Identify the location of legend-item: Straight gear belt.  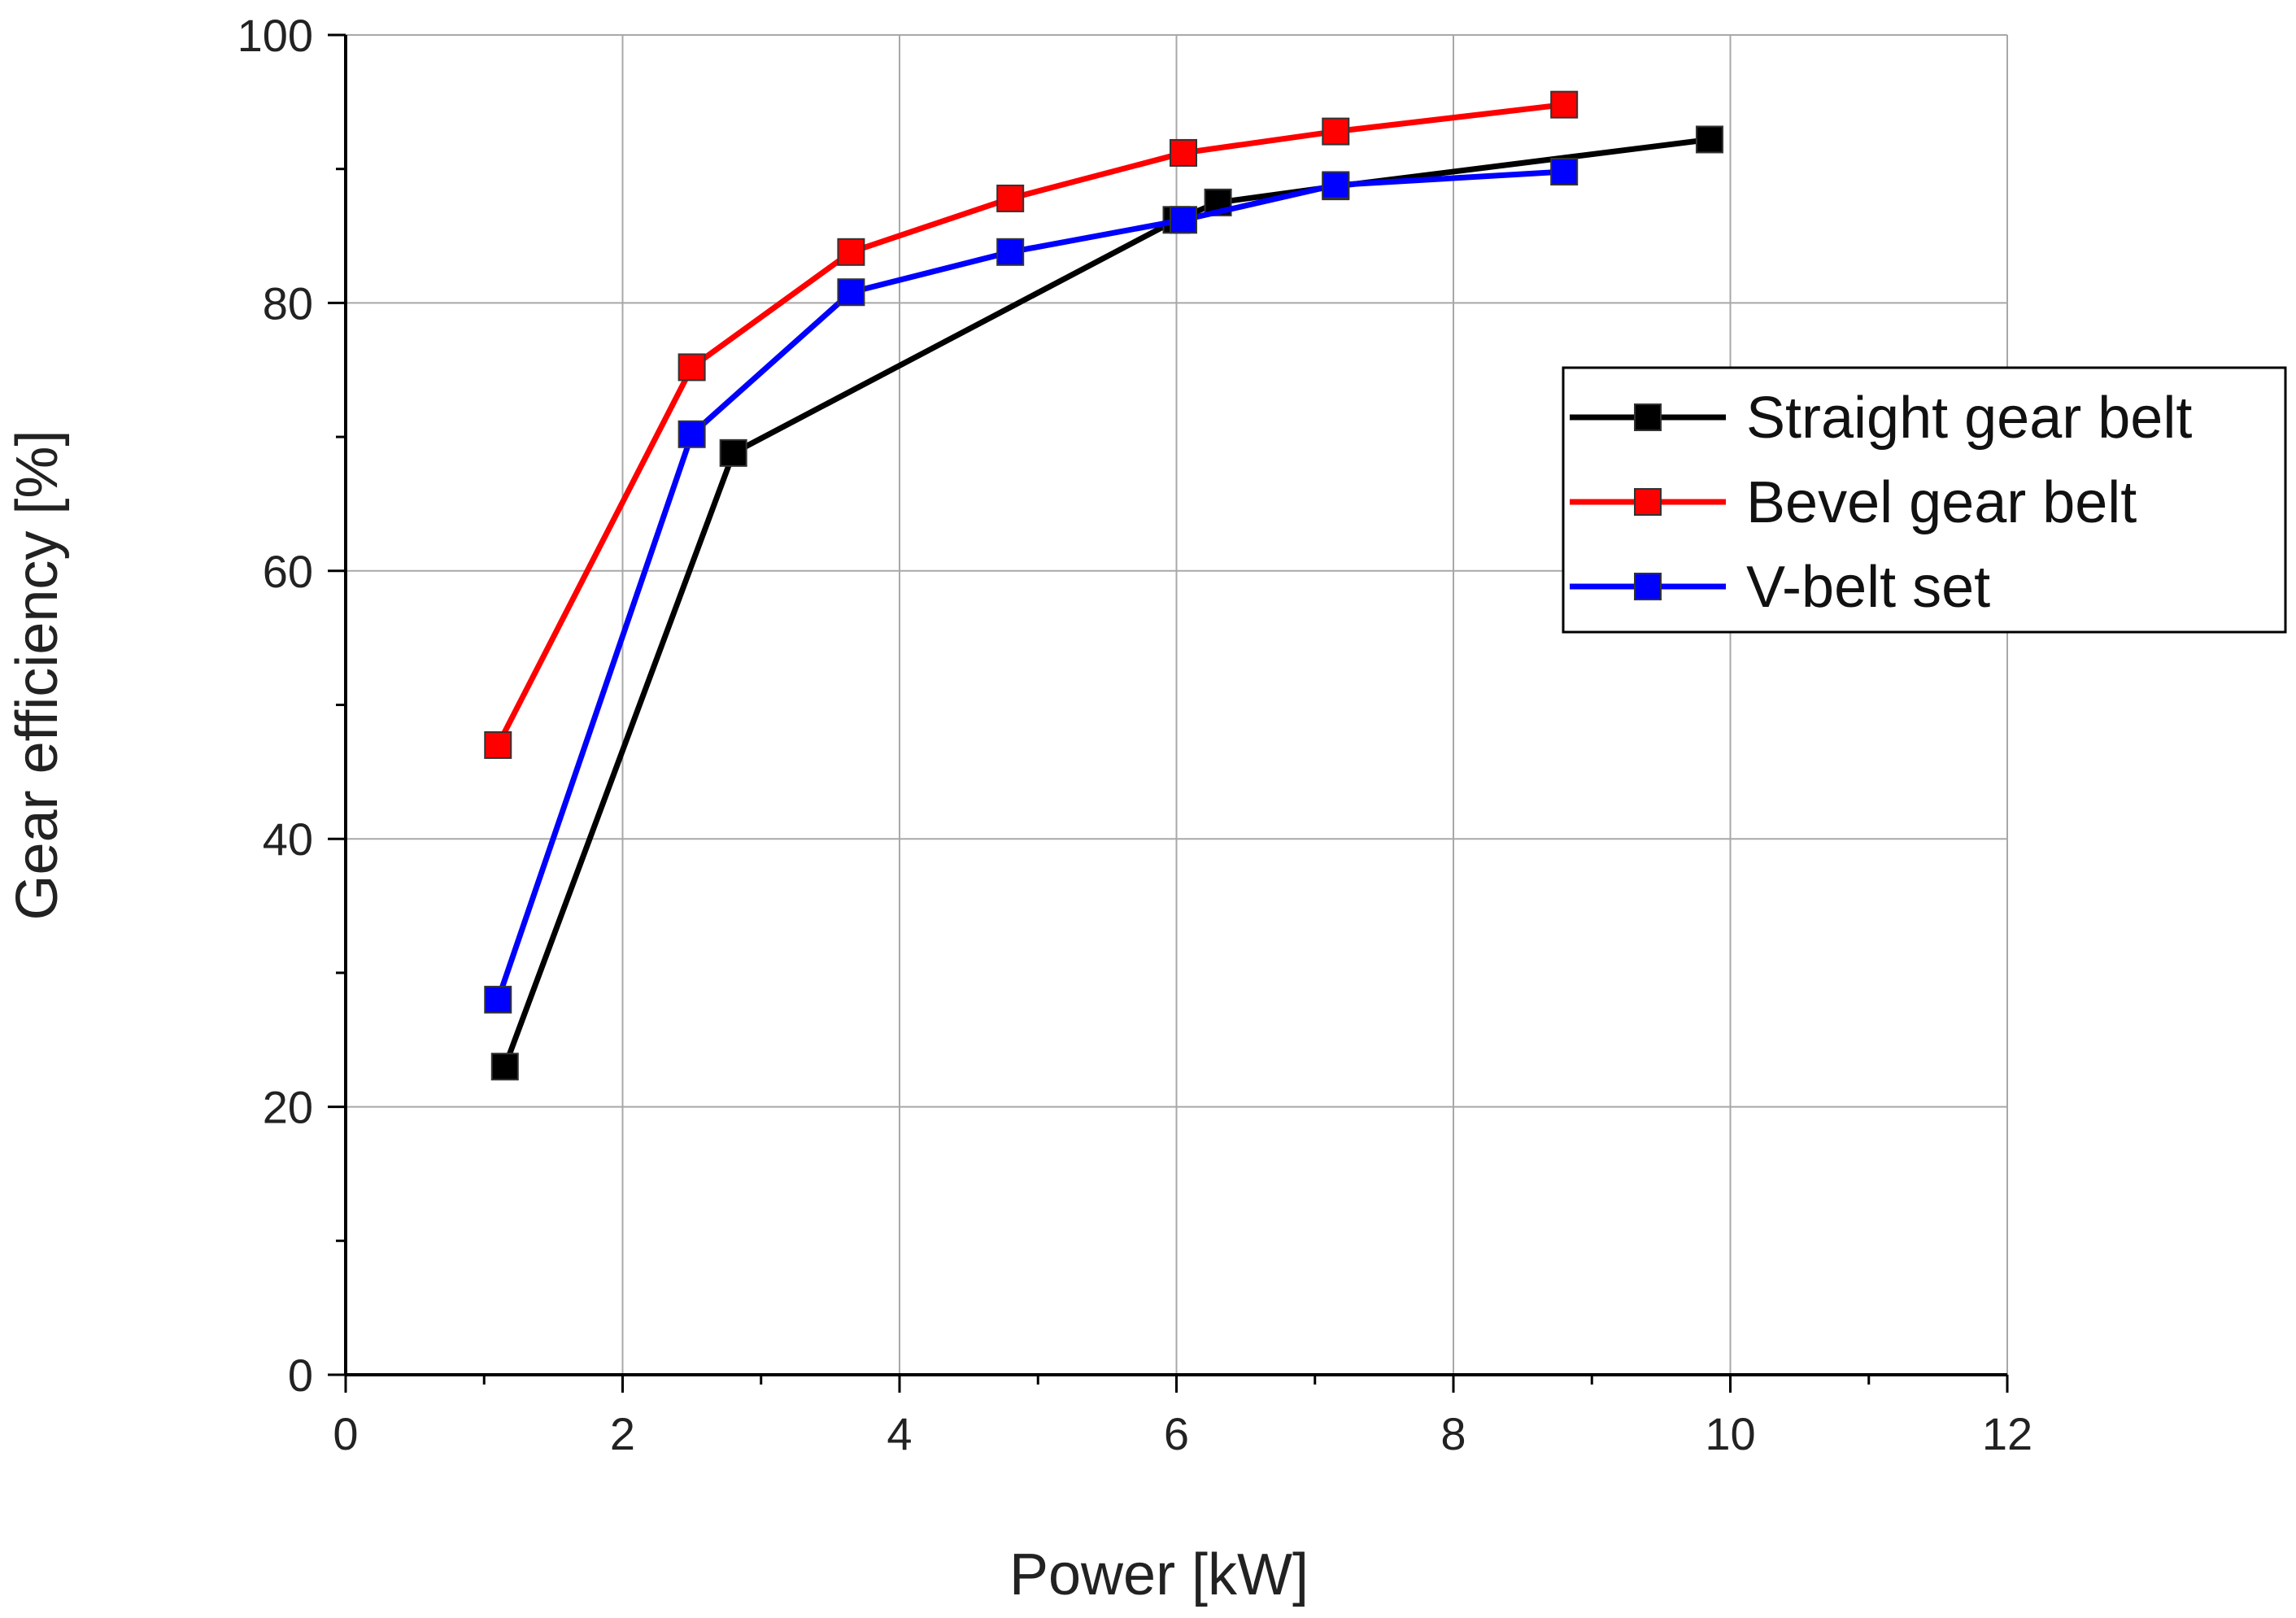
(1881, 418).